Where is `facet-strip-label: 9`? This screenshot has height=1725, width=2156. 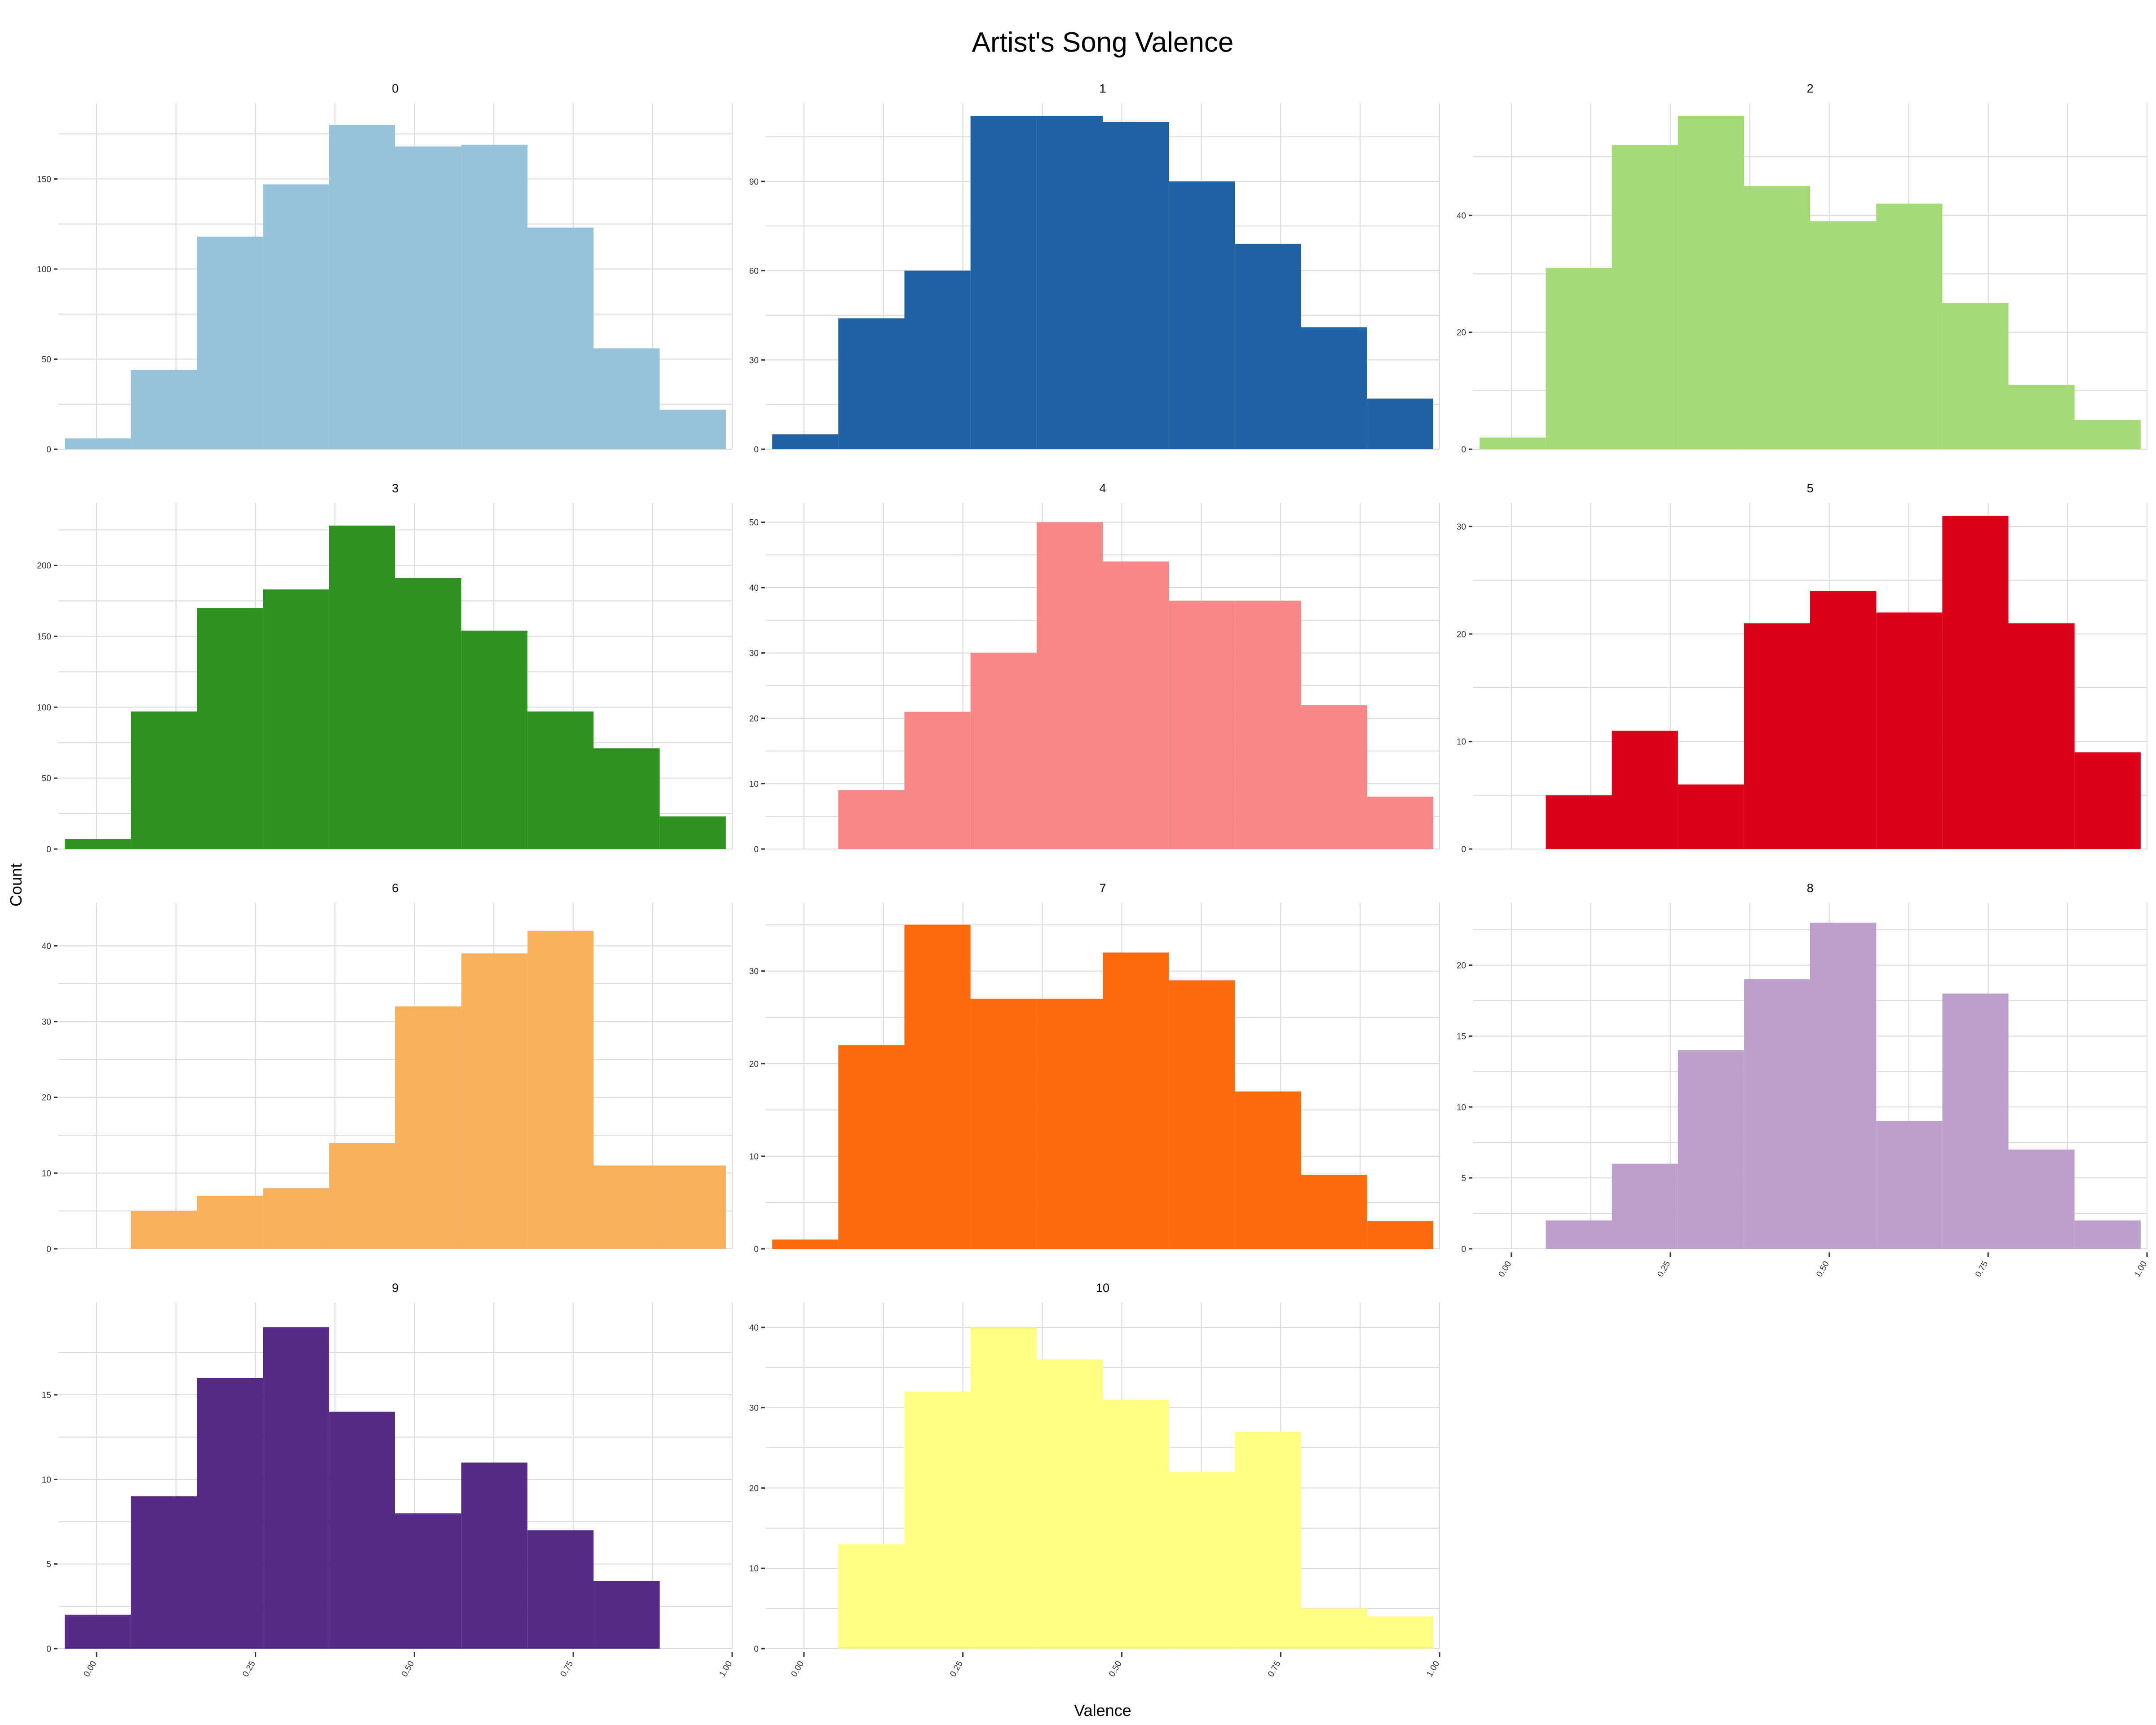
facet-strip-label: 9 is located at coordinates (395, 1288).